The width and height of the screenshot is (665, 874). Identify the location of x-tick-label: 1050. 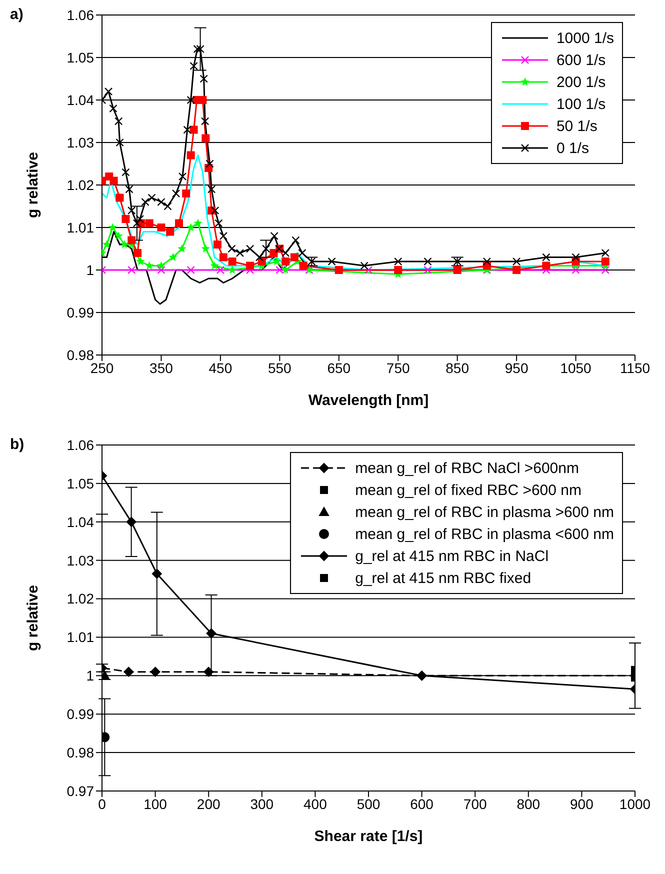
(576, 368).